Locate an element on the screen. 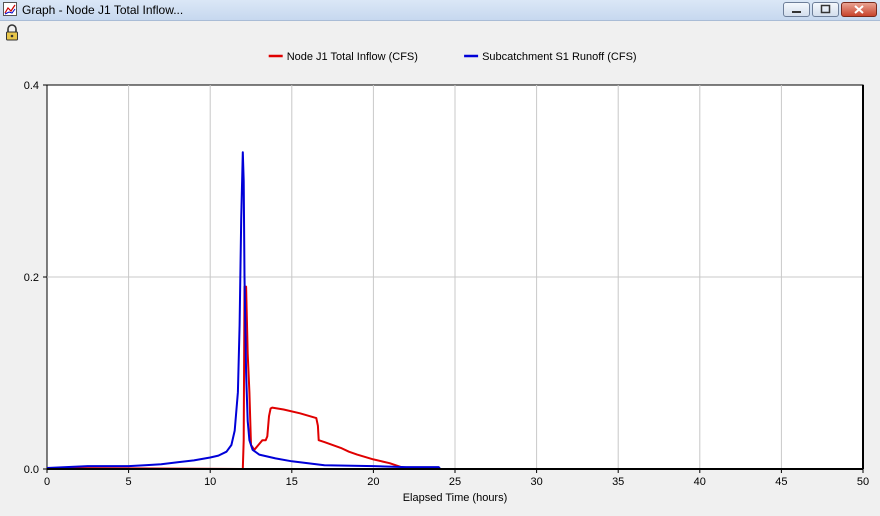 The image size is (880, 516). minimize-button is located at coordinates (796, 9).